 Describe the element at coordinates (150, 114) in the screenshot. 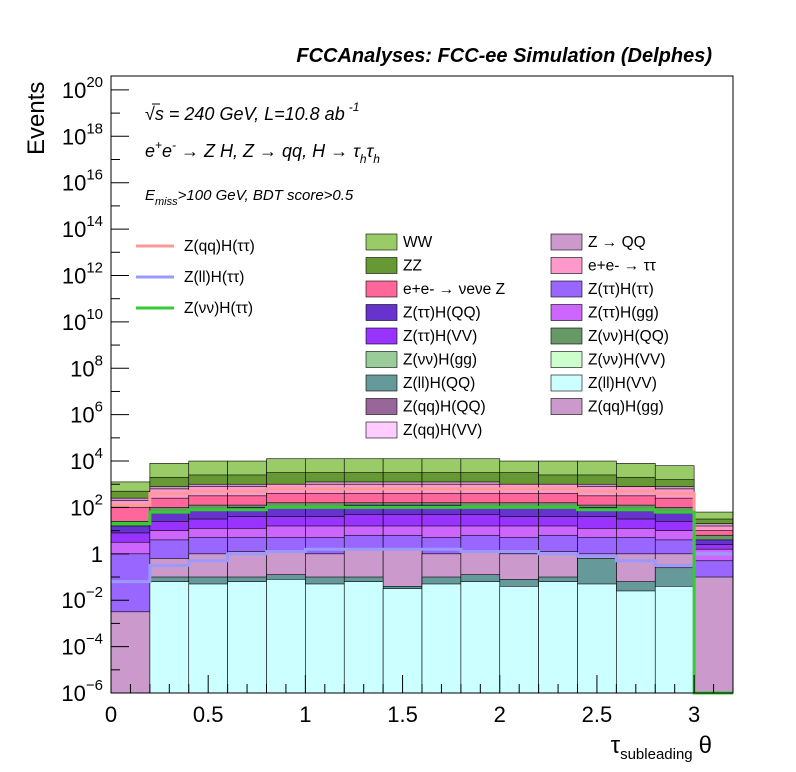

I see `sqrt-symbol: √` at that location.